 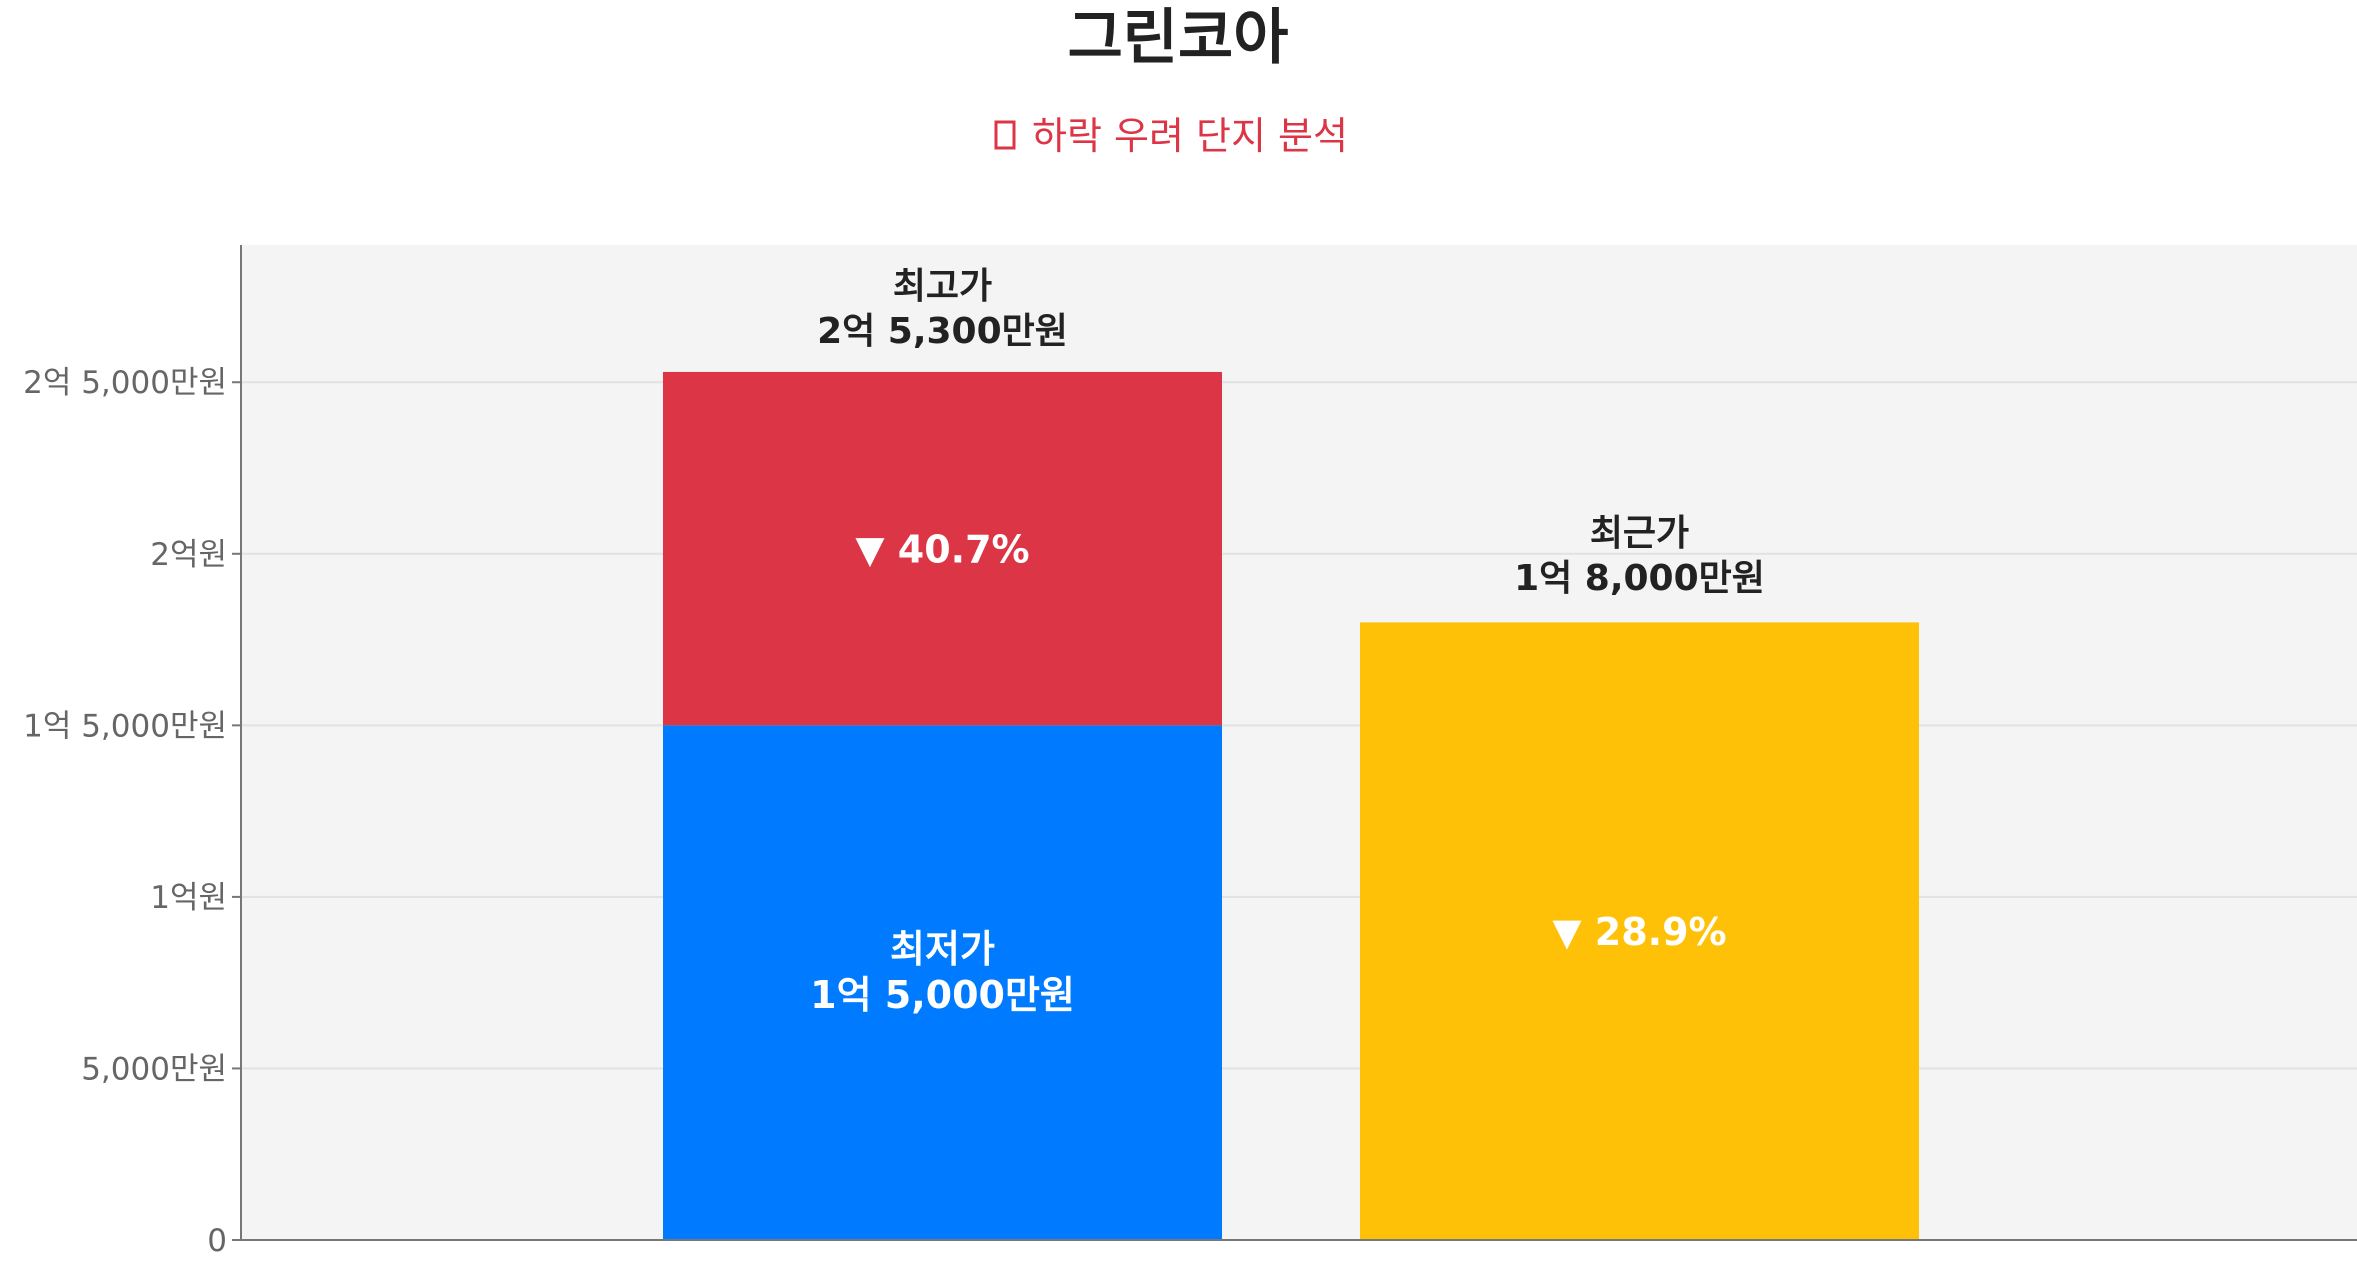 I want to click on bar-highest-price, so click(x=942, y=548).